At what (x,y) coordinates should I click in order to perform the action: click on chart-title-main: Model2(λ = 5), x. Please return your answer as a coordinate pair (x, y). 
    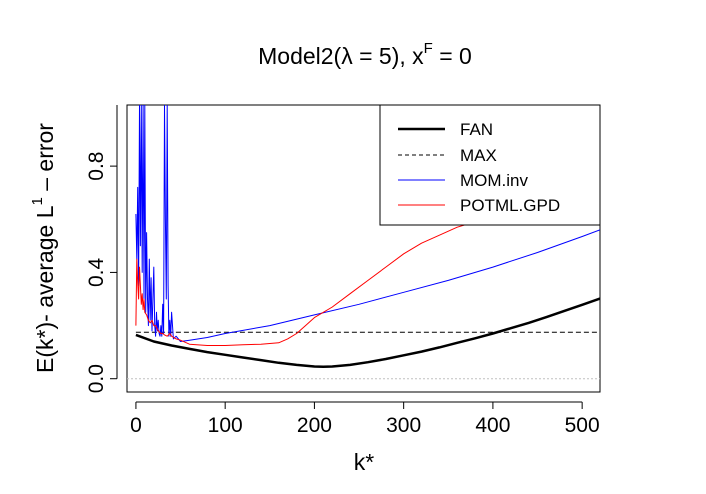
    Looking at the image, I should click on (341, 56).